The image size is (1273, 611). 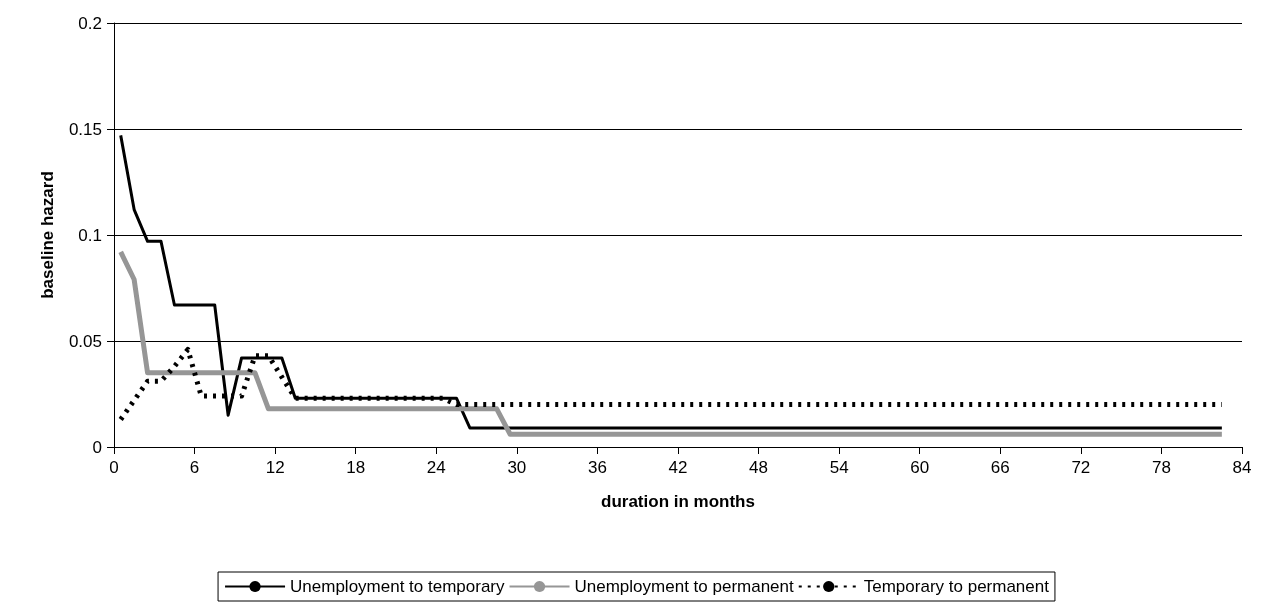 I want to click on x-tick-label: 84, so click(x=1242, y=467).